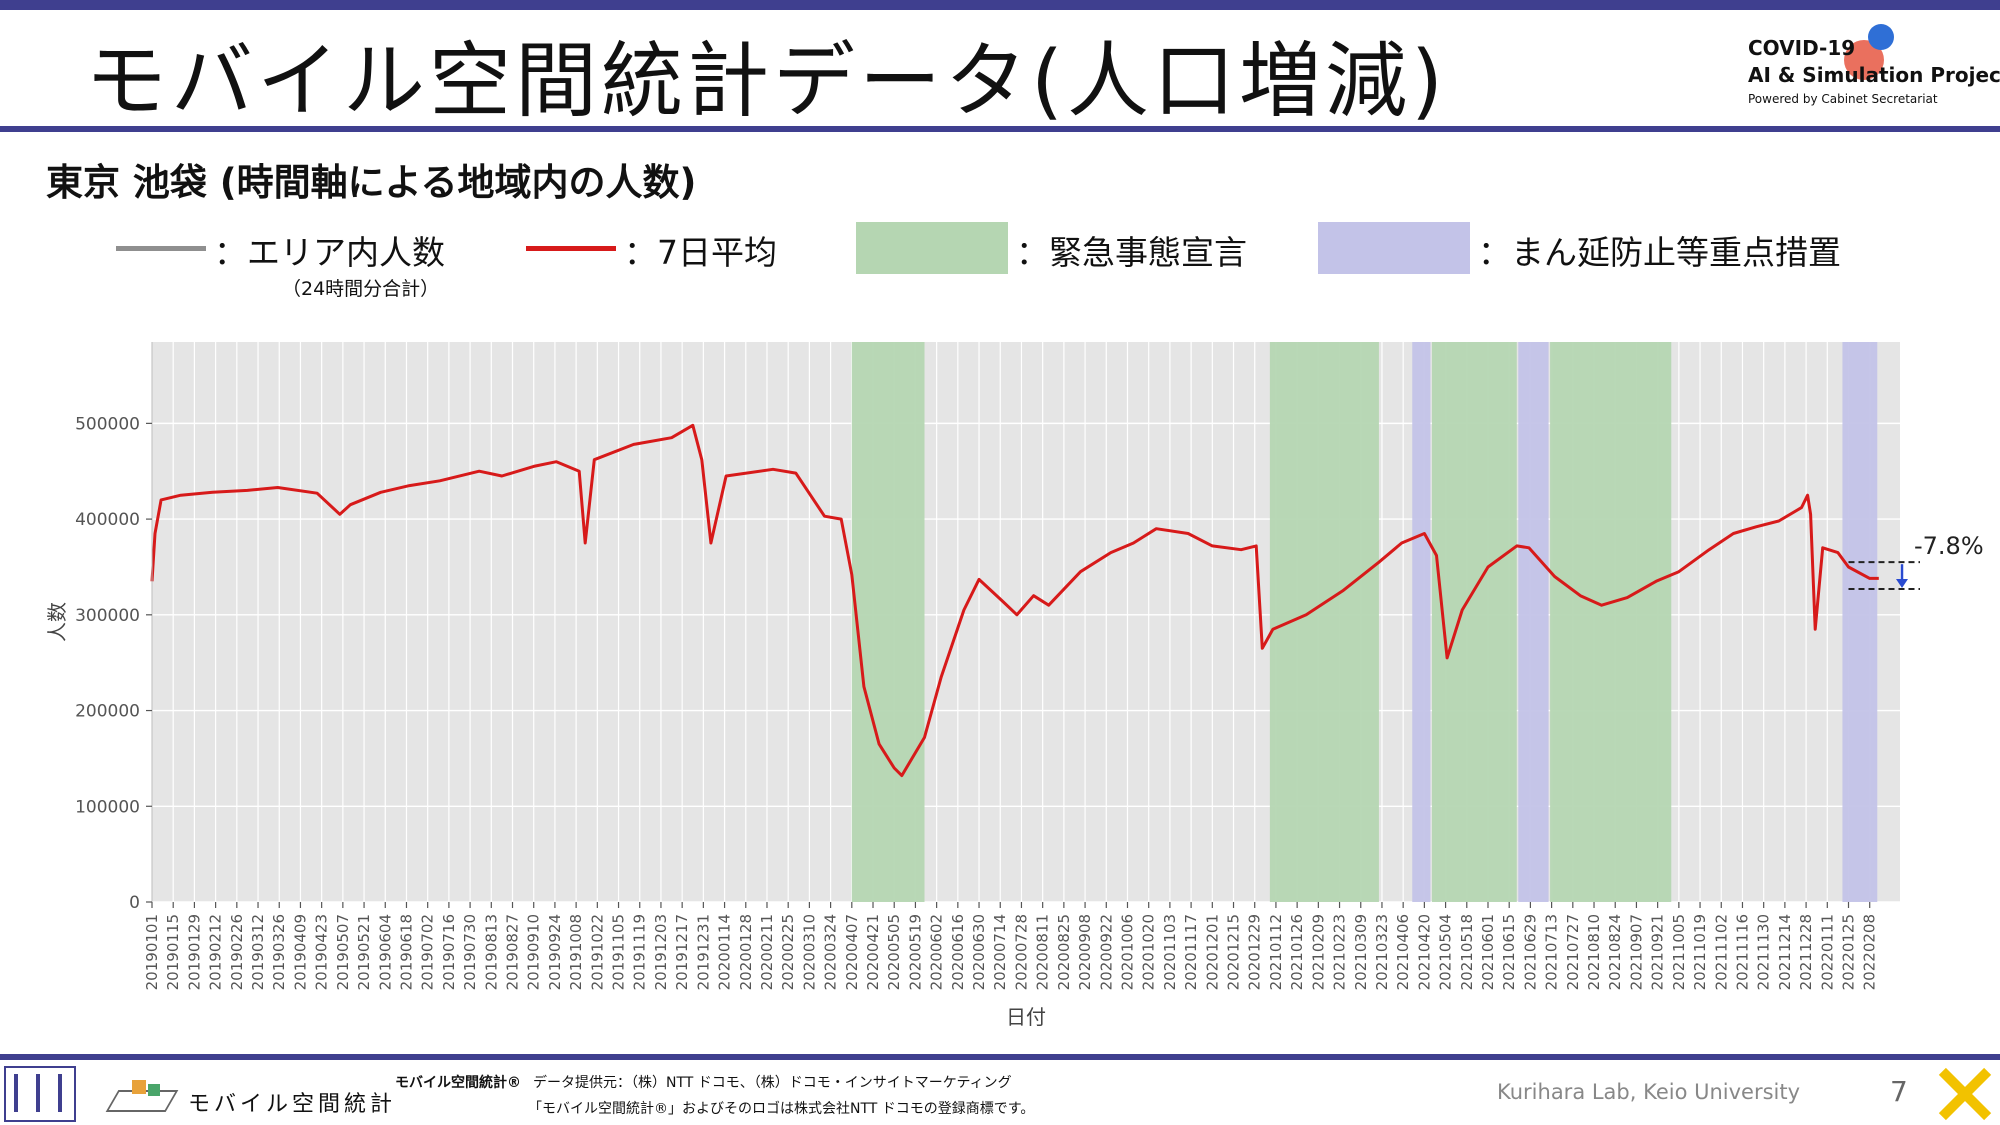 The height and width of the screenshot is (1125, 2000). Describe the element at coordinates (1000, 952) in the screenshot. I see `x-tick-label: 20200714` at that location.